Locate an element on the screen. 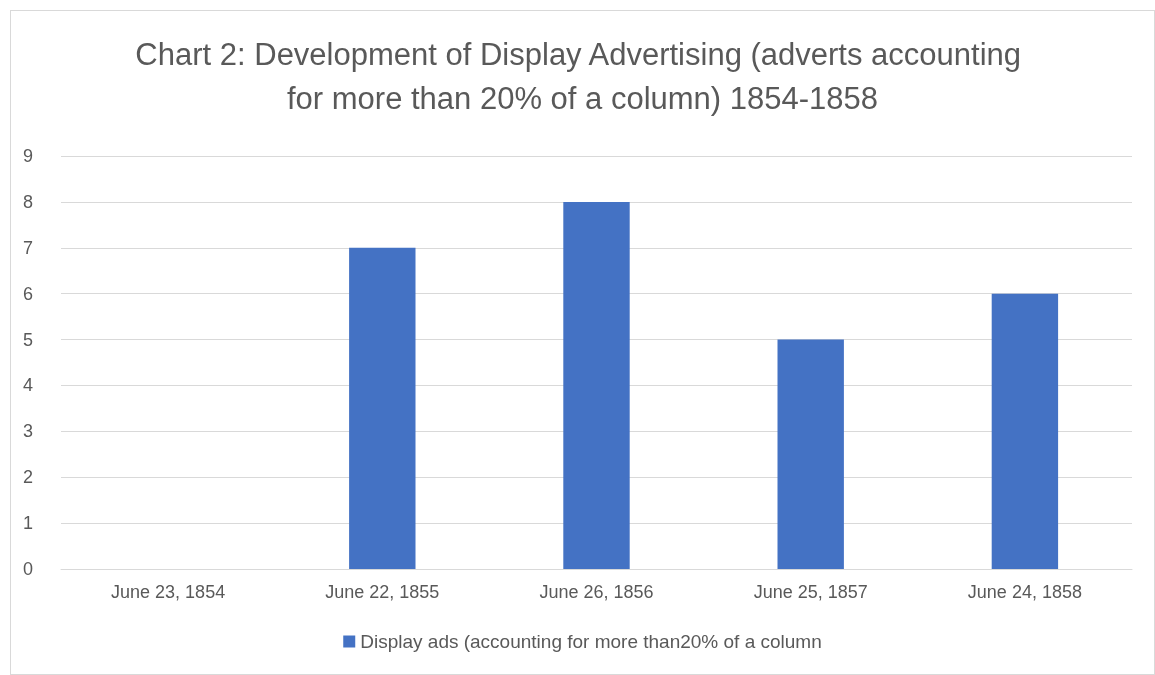  chart-title: Chart 2: Development of Display Advertising (adverts accounting for more than 20% of a column) 1854-1858 is located at coordinates (582, 76).